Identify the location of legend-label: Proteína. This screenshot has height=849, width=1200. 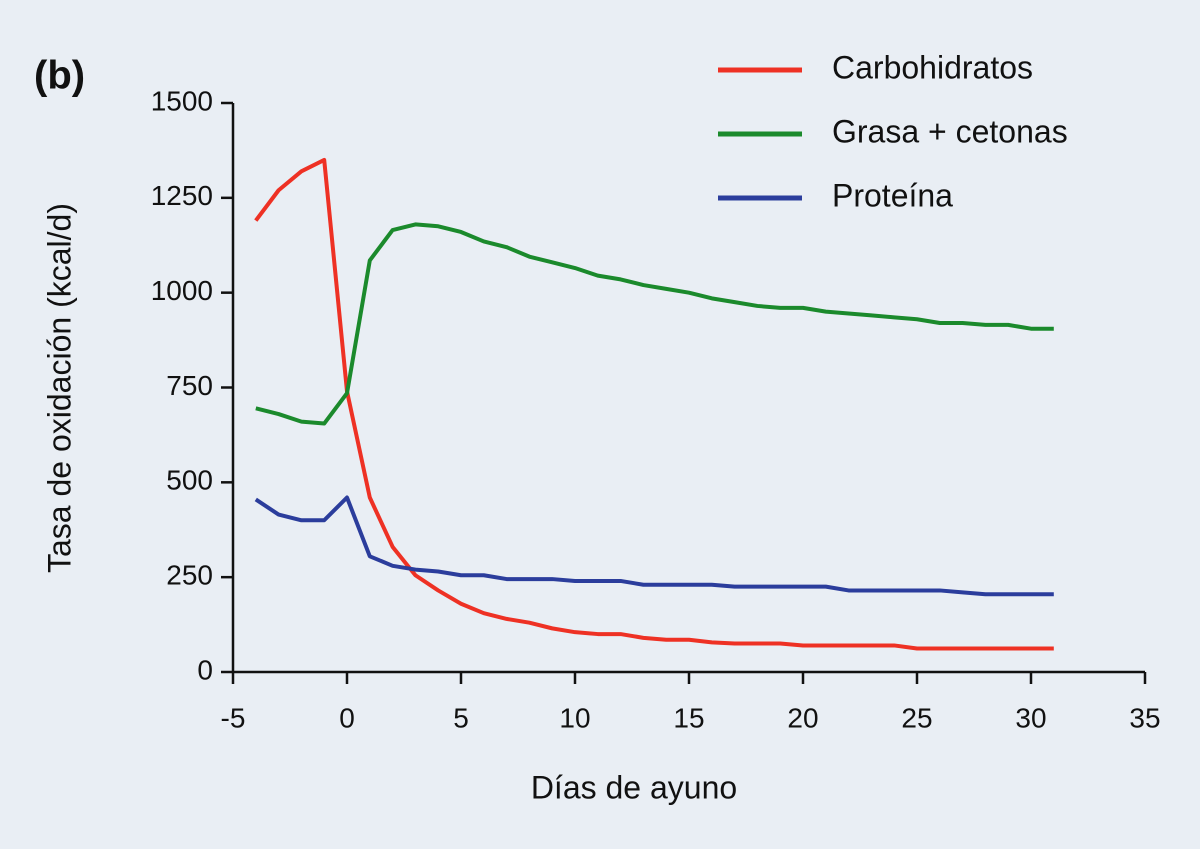
(892, 195).